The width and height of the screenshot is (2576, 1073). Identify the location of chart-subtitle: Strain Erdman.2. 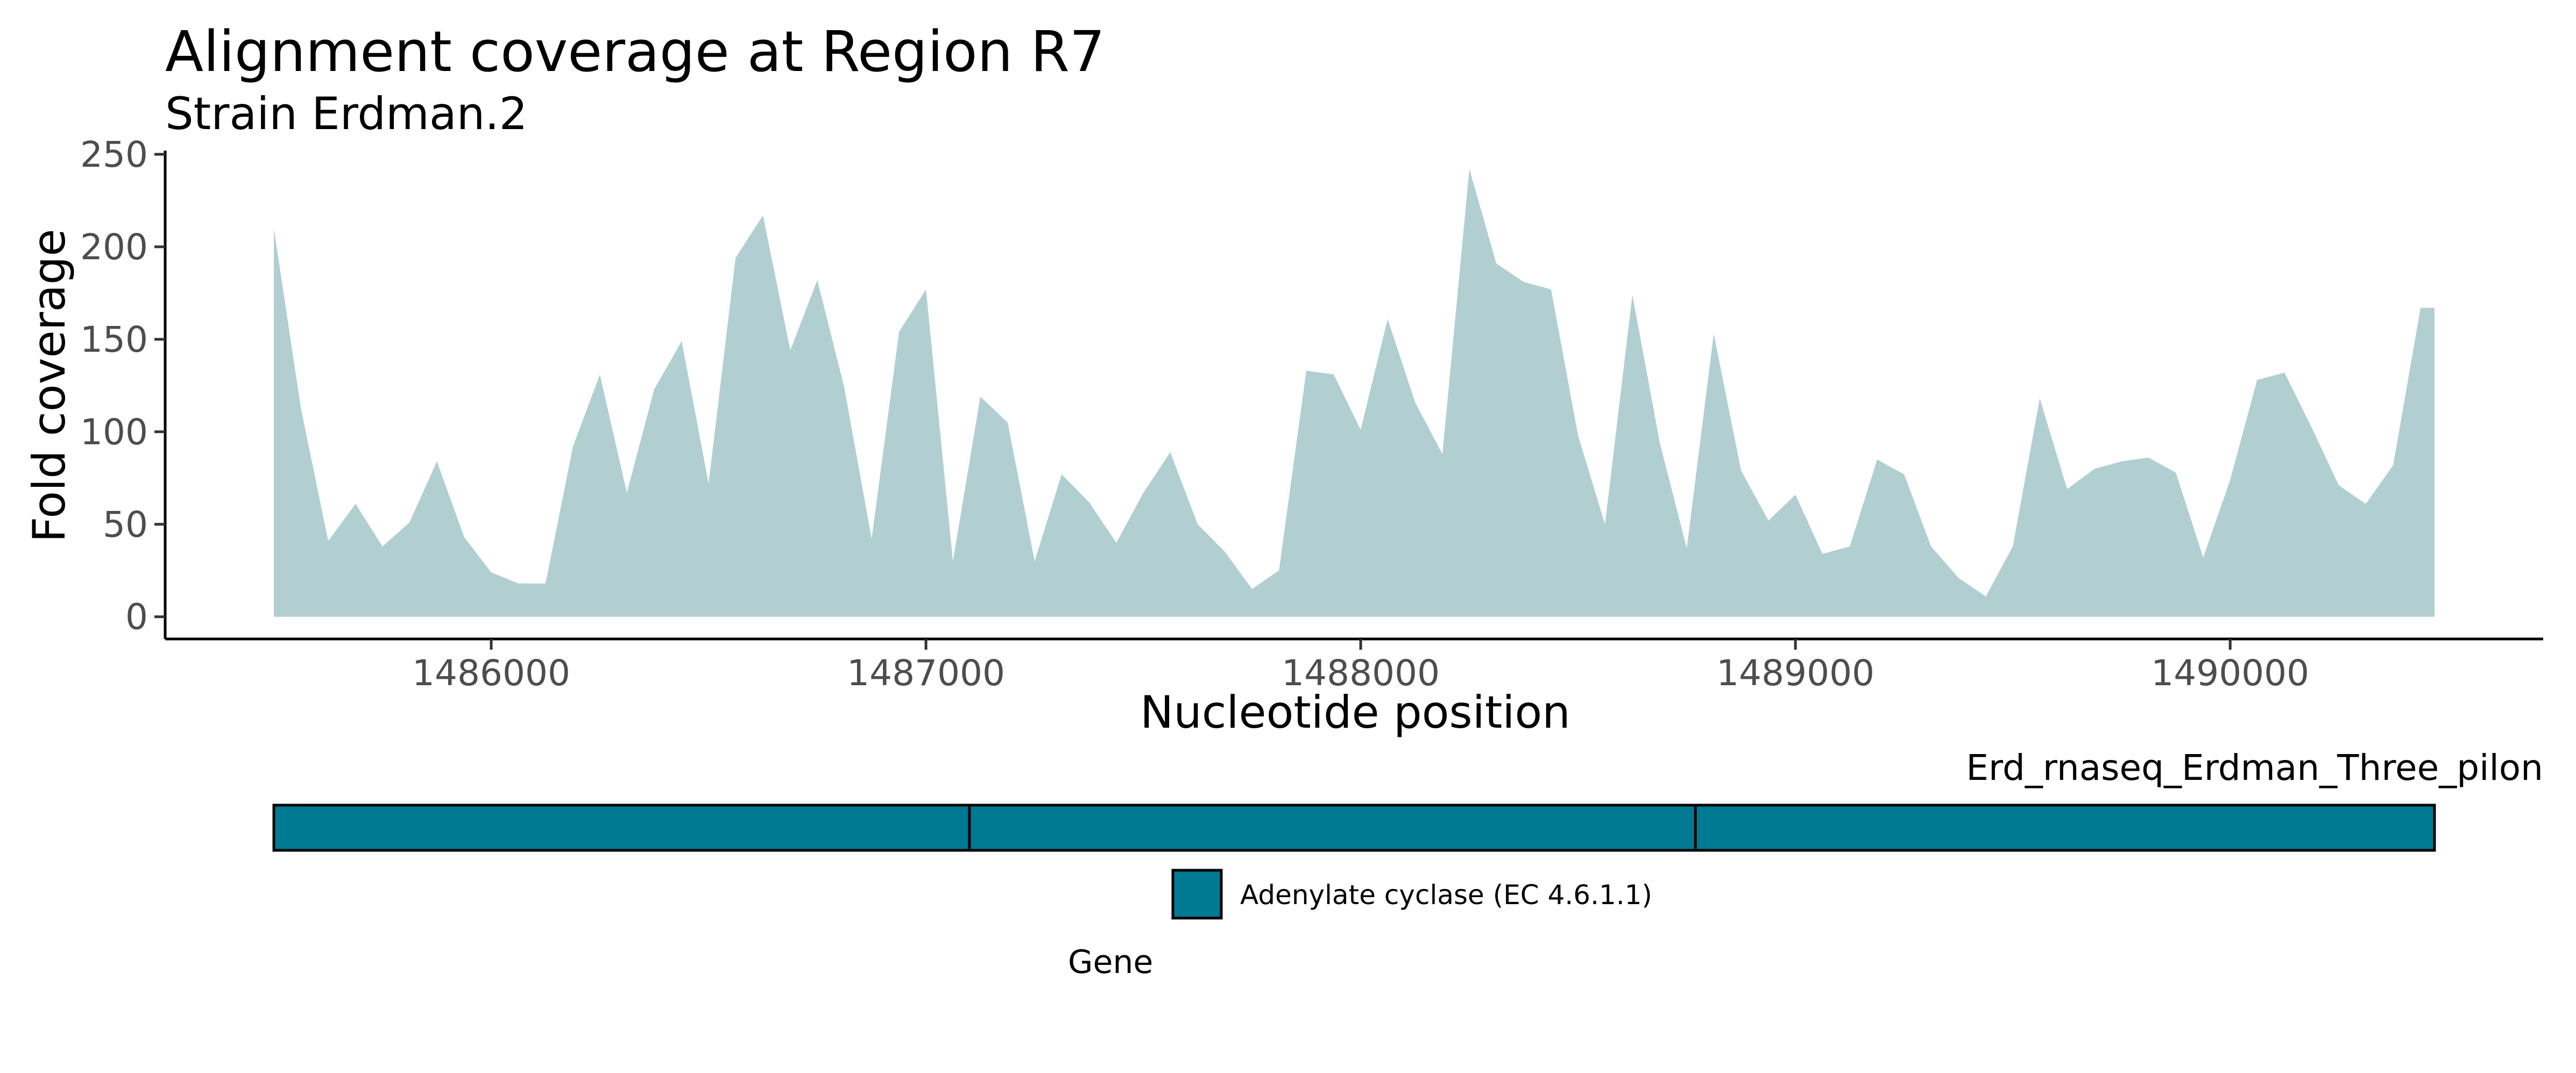
(346, 114).